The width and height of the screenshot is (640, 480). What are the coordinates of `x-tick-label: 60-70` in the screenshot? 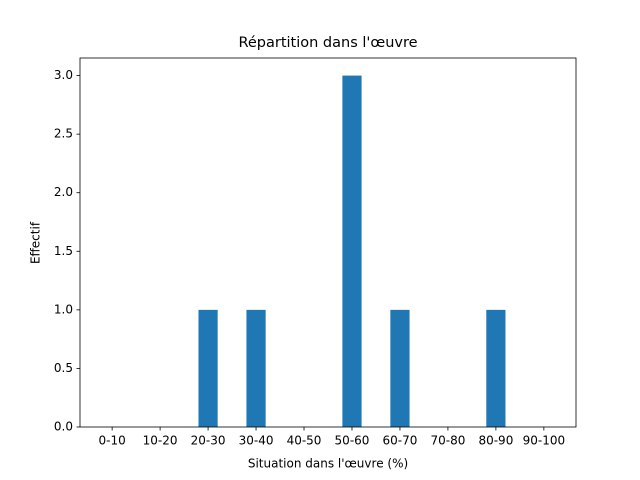 It's located at (400, 441).